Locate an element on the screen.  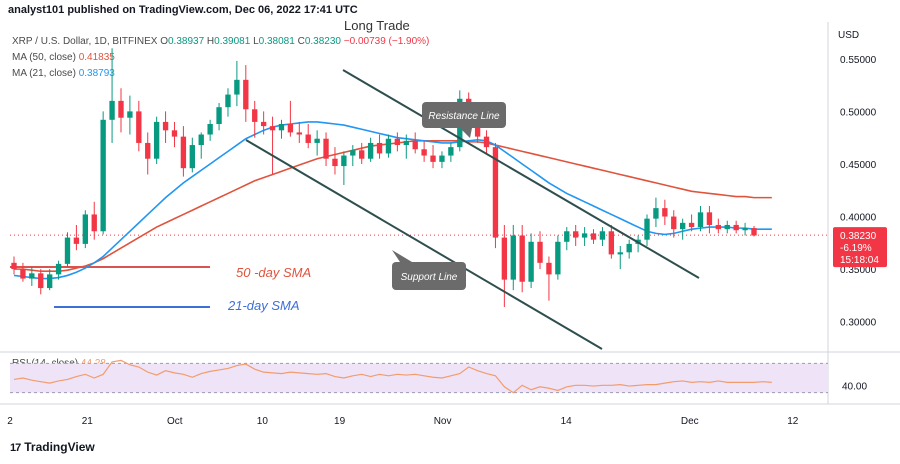
support-callout-pointer is located at coordinates (402, 256).